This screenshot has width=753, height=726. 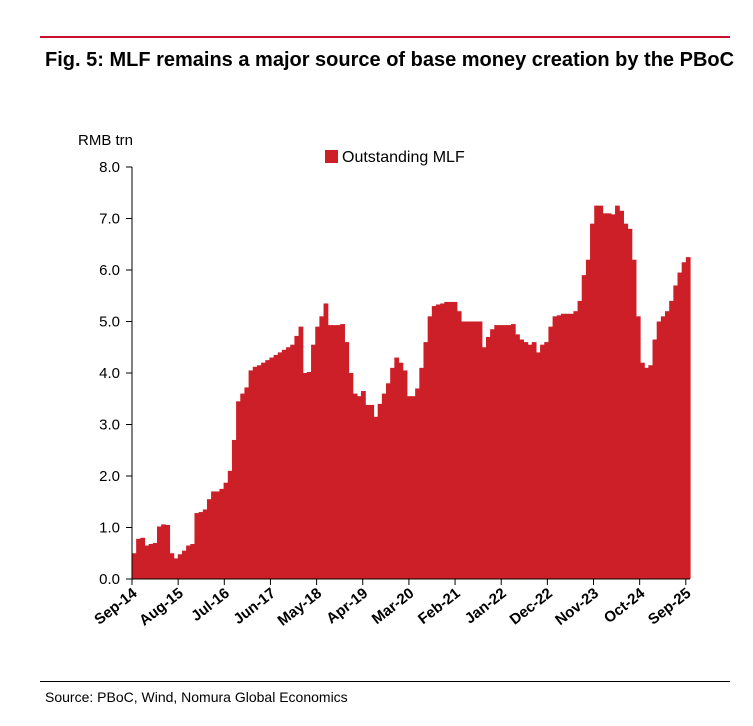 What do you see at coordinates (403, 157) in the screenshot?
I see `legend-label: Outstanding MLF` at bounding box center [403, 157].